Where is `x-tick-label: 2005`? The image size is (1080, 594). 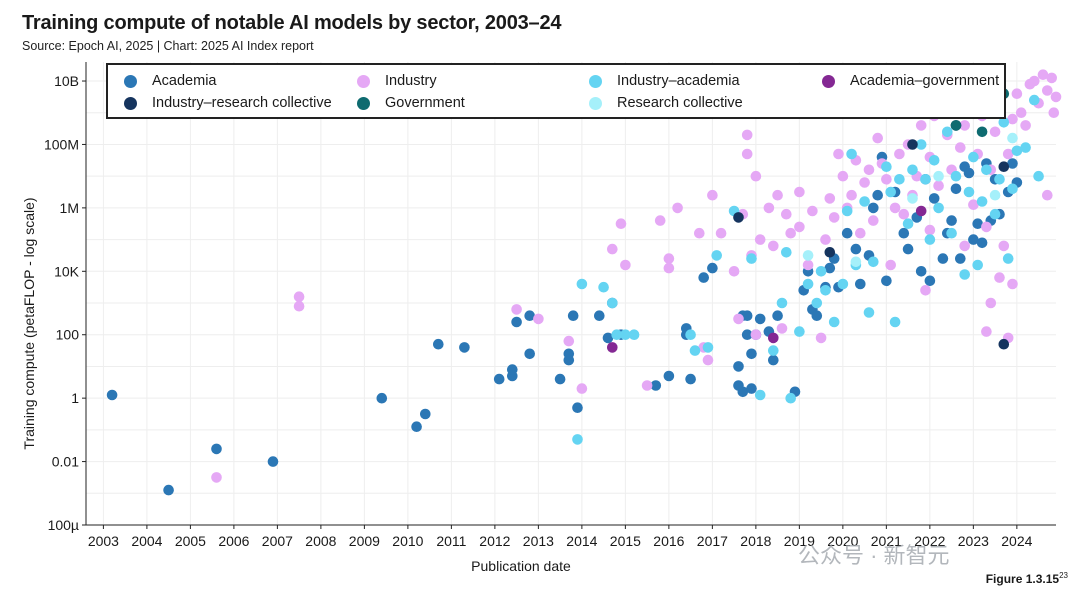 x-tick-label: 2005 is located at coordinates (190, 541).